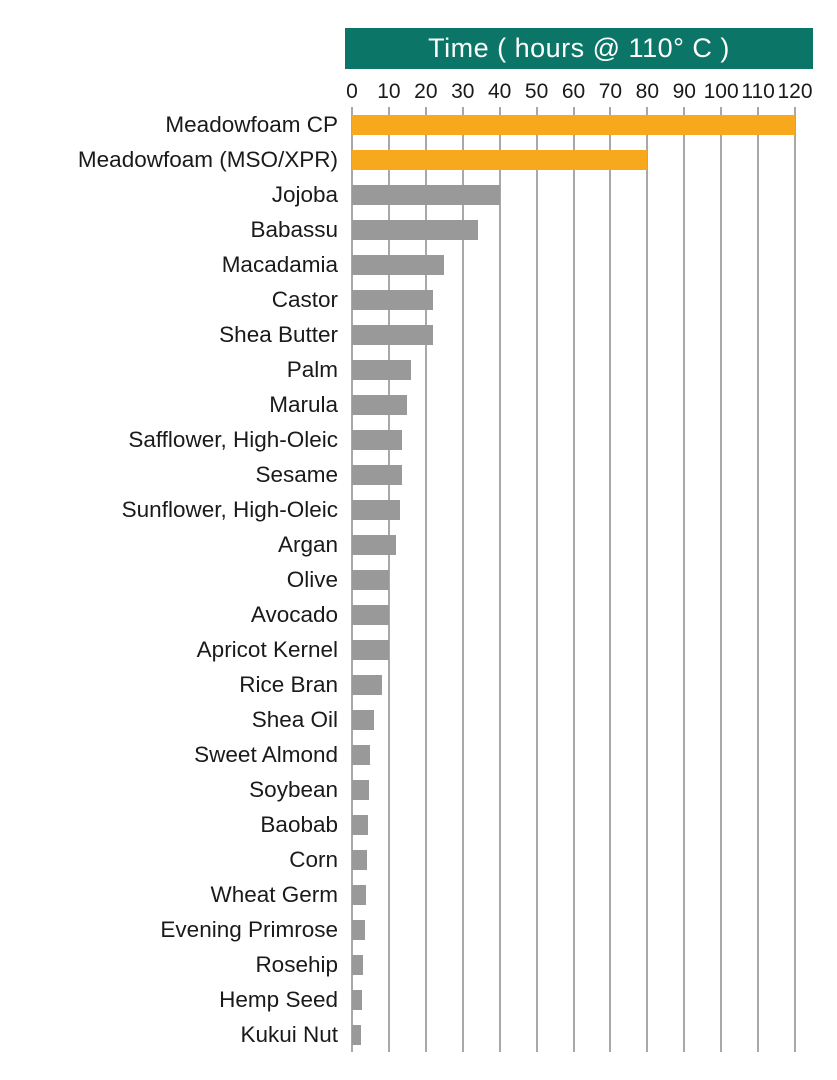 The width and height of the screenshot is (837, 1080). Describe the element at coordinates (536, 91) in the screenshot. I see `x-tick-label-50: 50` at that location.